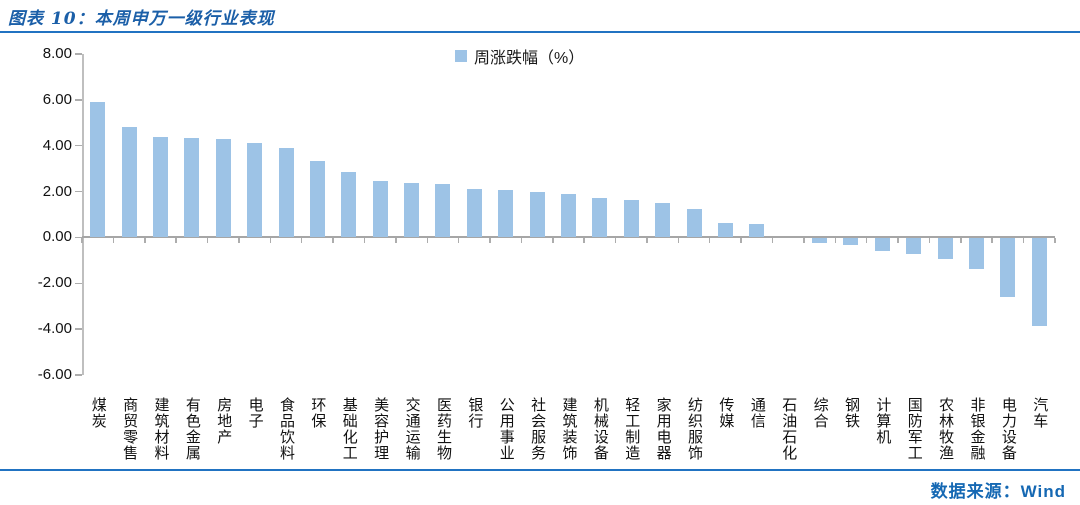  Describe the element at coordinates (883, 421) in the screenshot. I see `x-axis-label: 计算机` at that location.